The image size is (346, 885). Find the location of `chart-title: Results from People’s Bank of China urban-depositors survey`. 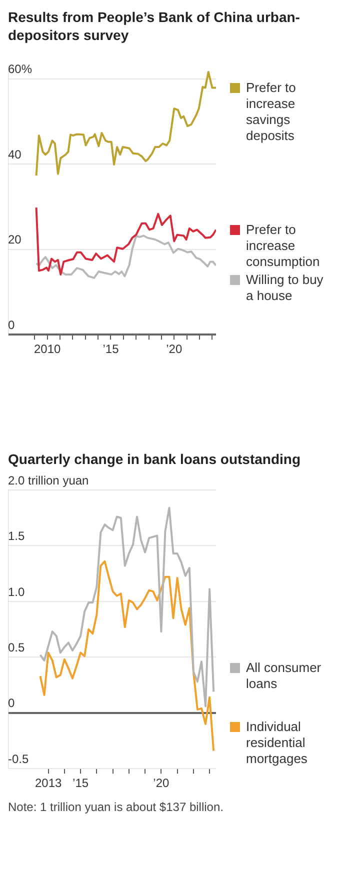

chart-title: Results from People’s Bank of China urban-depositors survey is located at coordinates (154, 26).